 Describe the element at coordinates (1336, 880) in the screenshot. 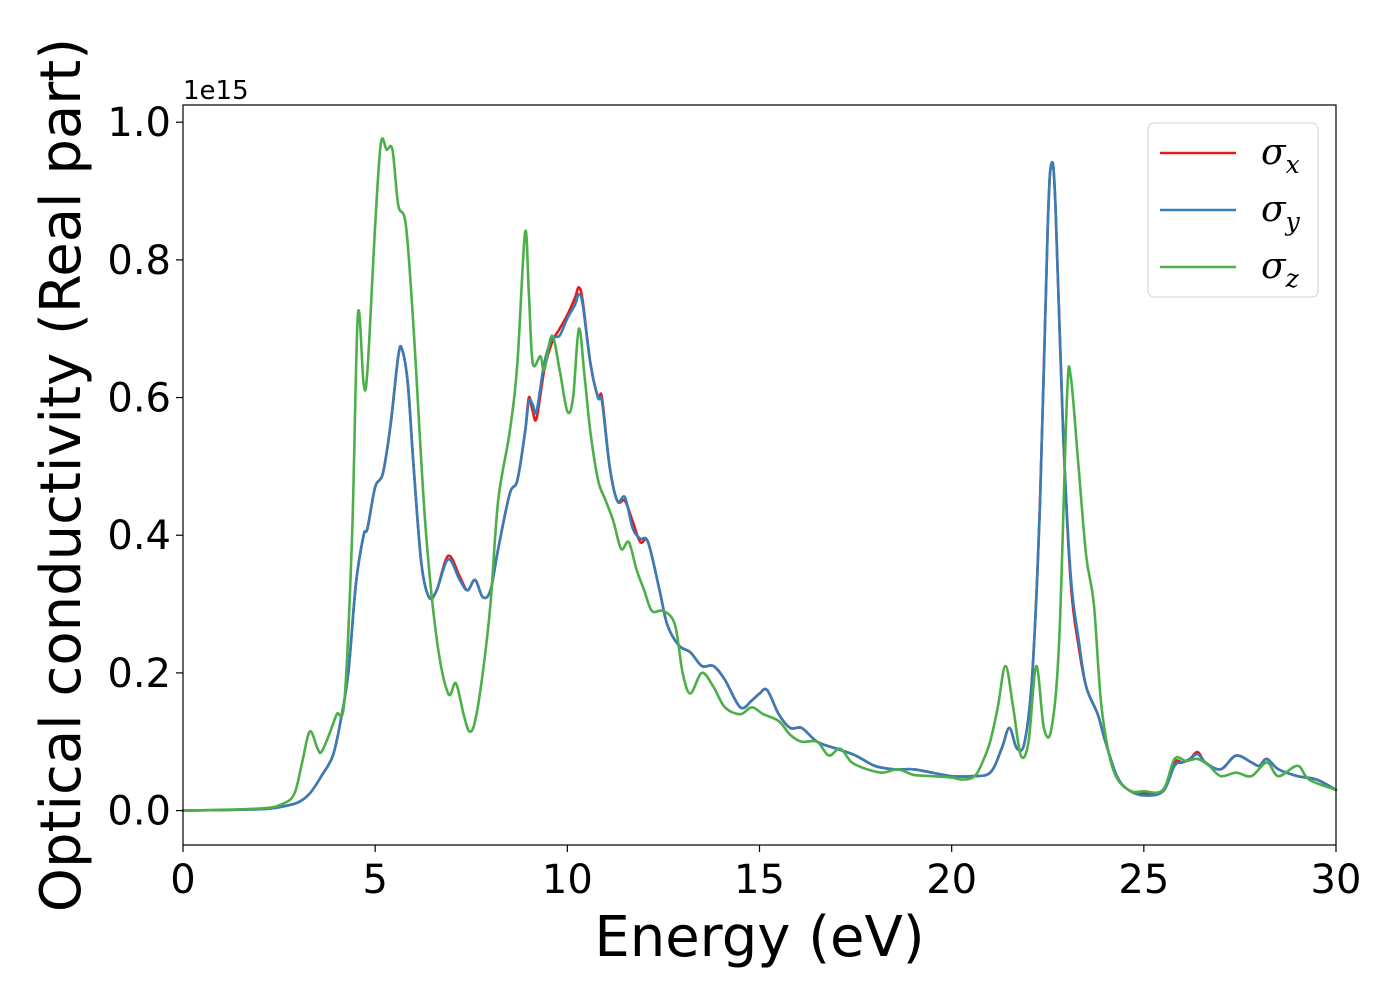

I see `x-tick-label: 30` at that location.